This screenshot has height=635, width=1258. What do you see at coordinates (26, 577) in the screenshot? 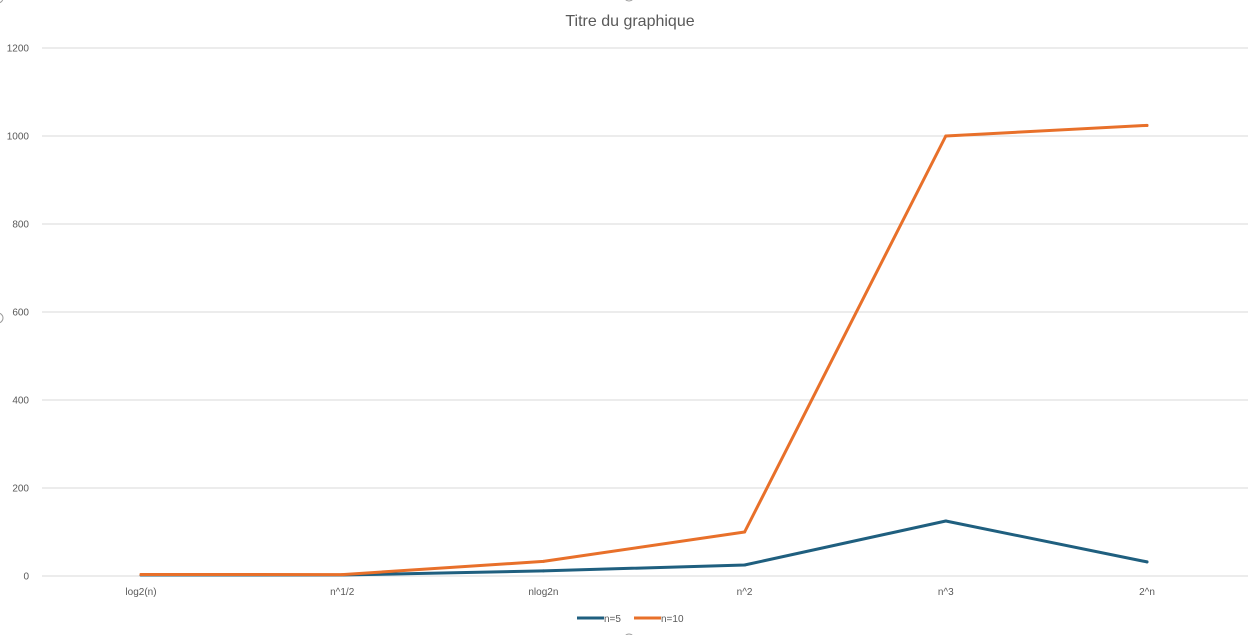
I see `y-tick-label: 0` at bounding box center [26, 577].